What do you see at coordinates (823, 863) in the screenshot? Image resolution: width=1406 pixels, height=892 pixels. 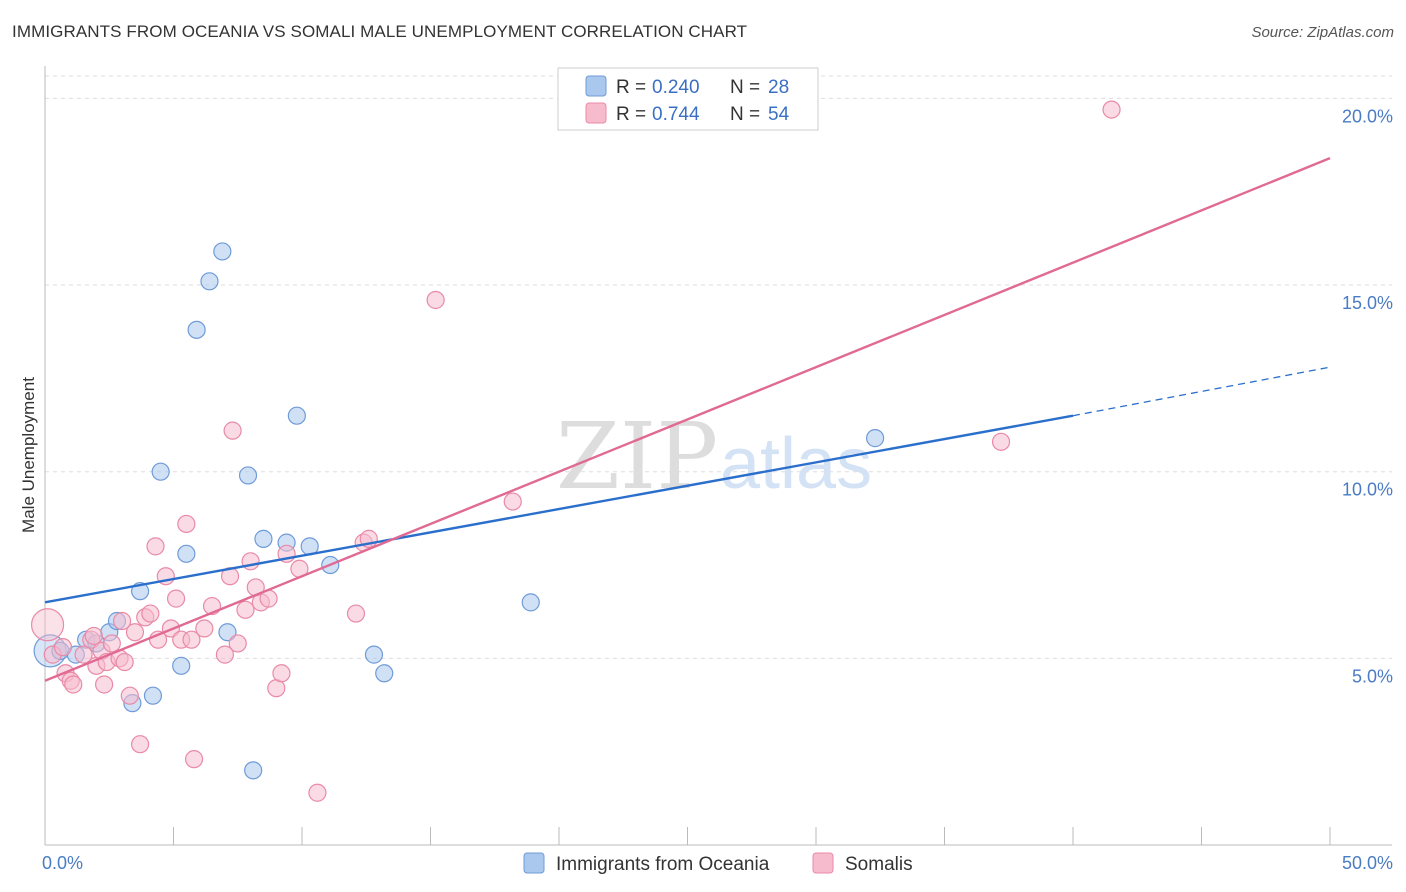 I see `series-legend-swatch-somalis` at bounding box center [823, 863].